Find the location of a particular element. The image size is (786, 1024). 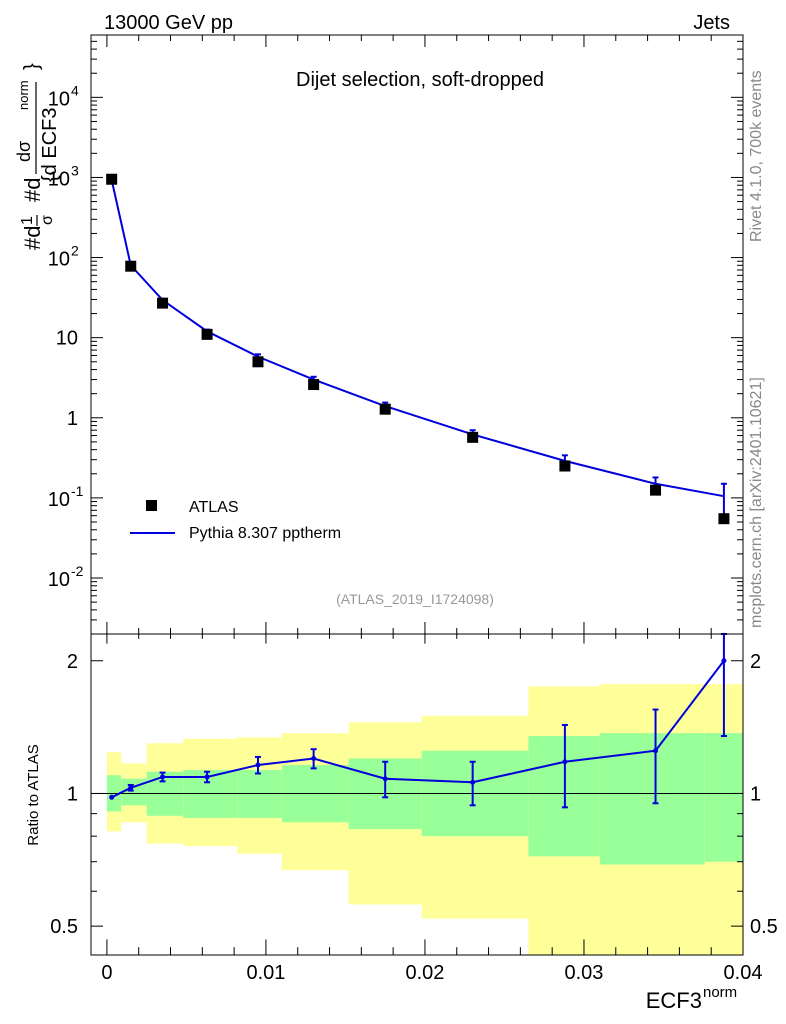

rivet-info: Rivet 4.1.0, 700k events is located at coordinates (756, 156).